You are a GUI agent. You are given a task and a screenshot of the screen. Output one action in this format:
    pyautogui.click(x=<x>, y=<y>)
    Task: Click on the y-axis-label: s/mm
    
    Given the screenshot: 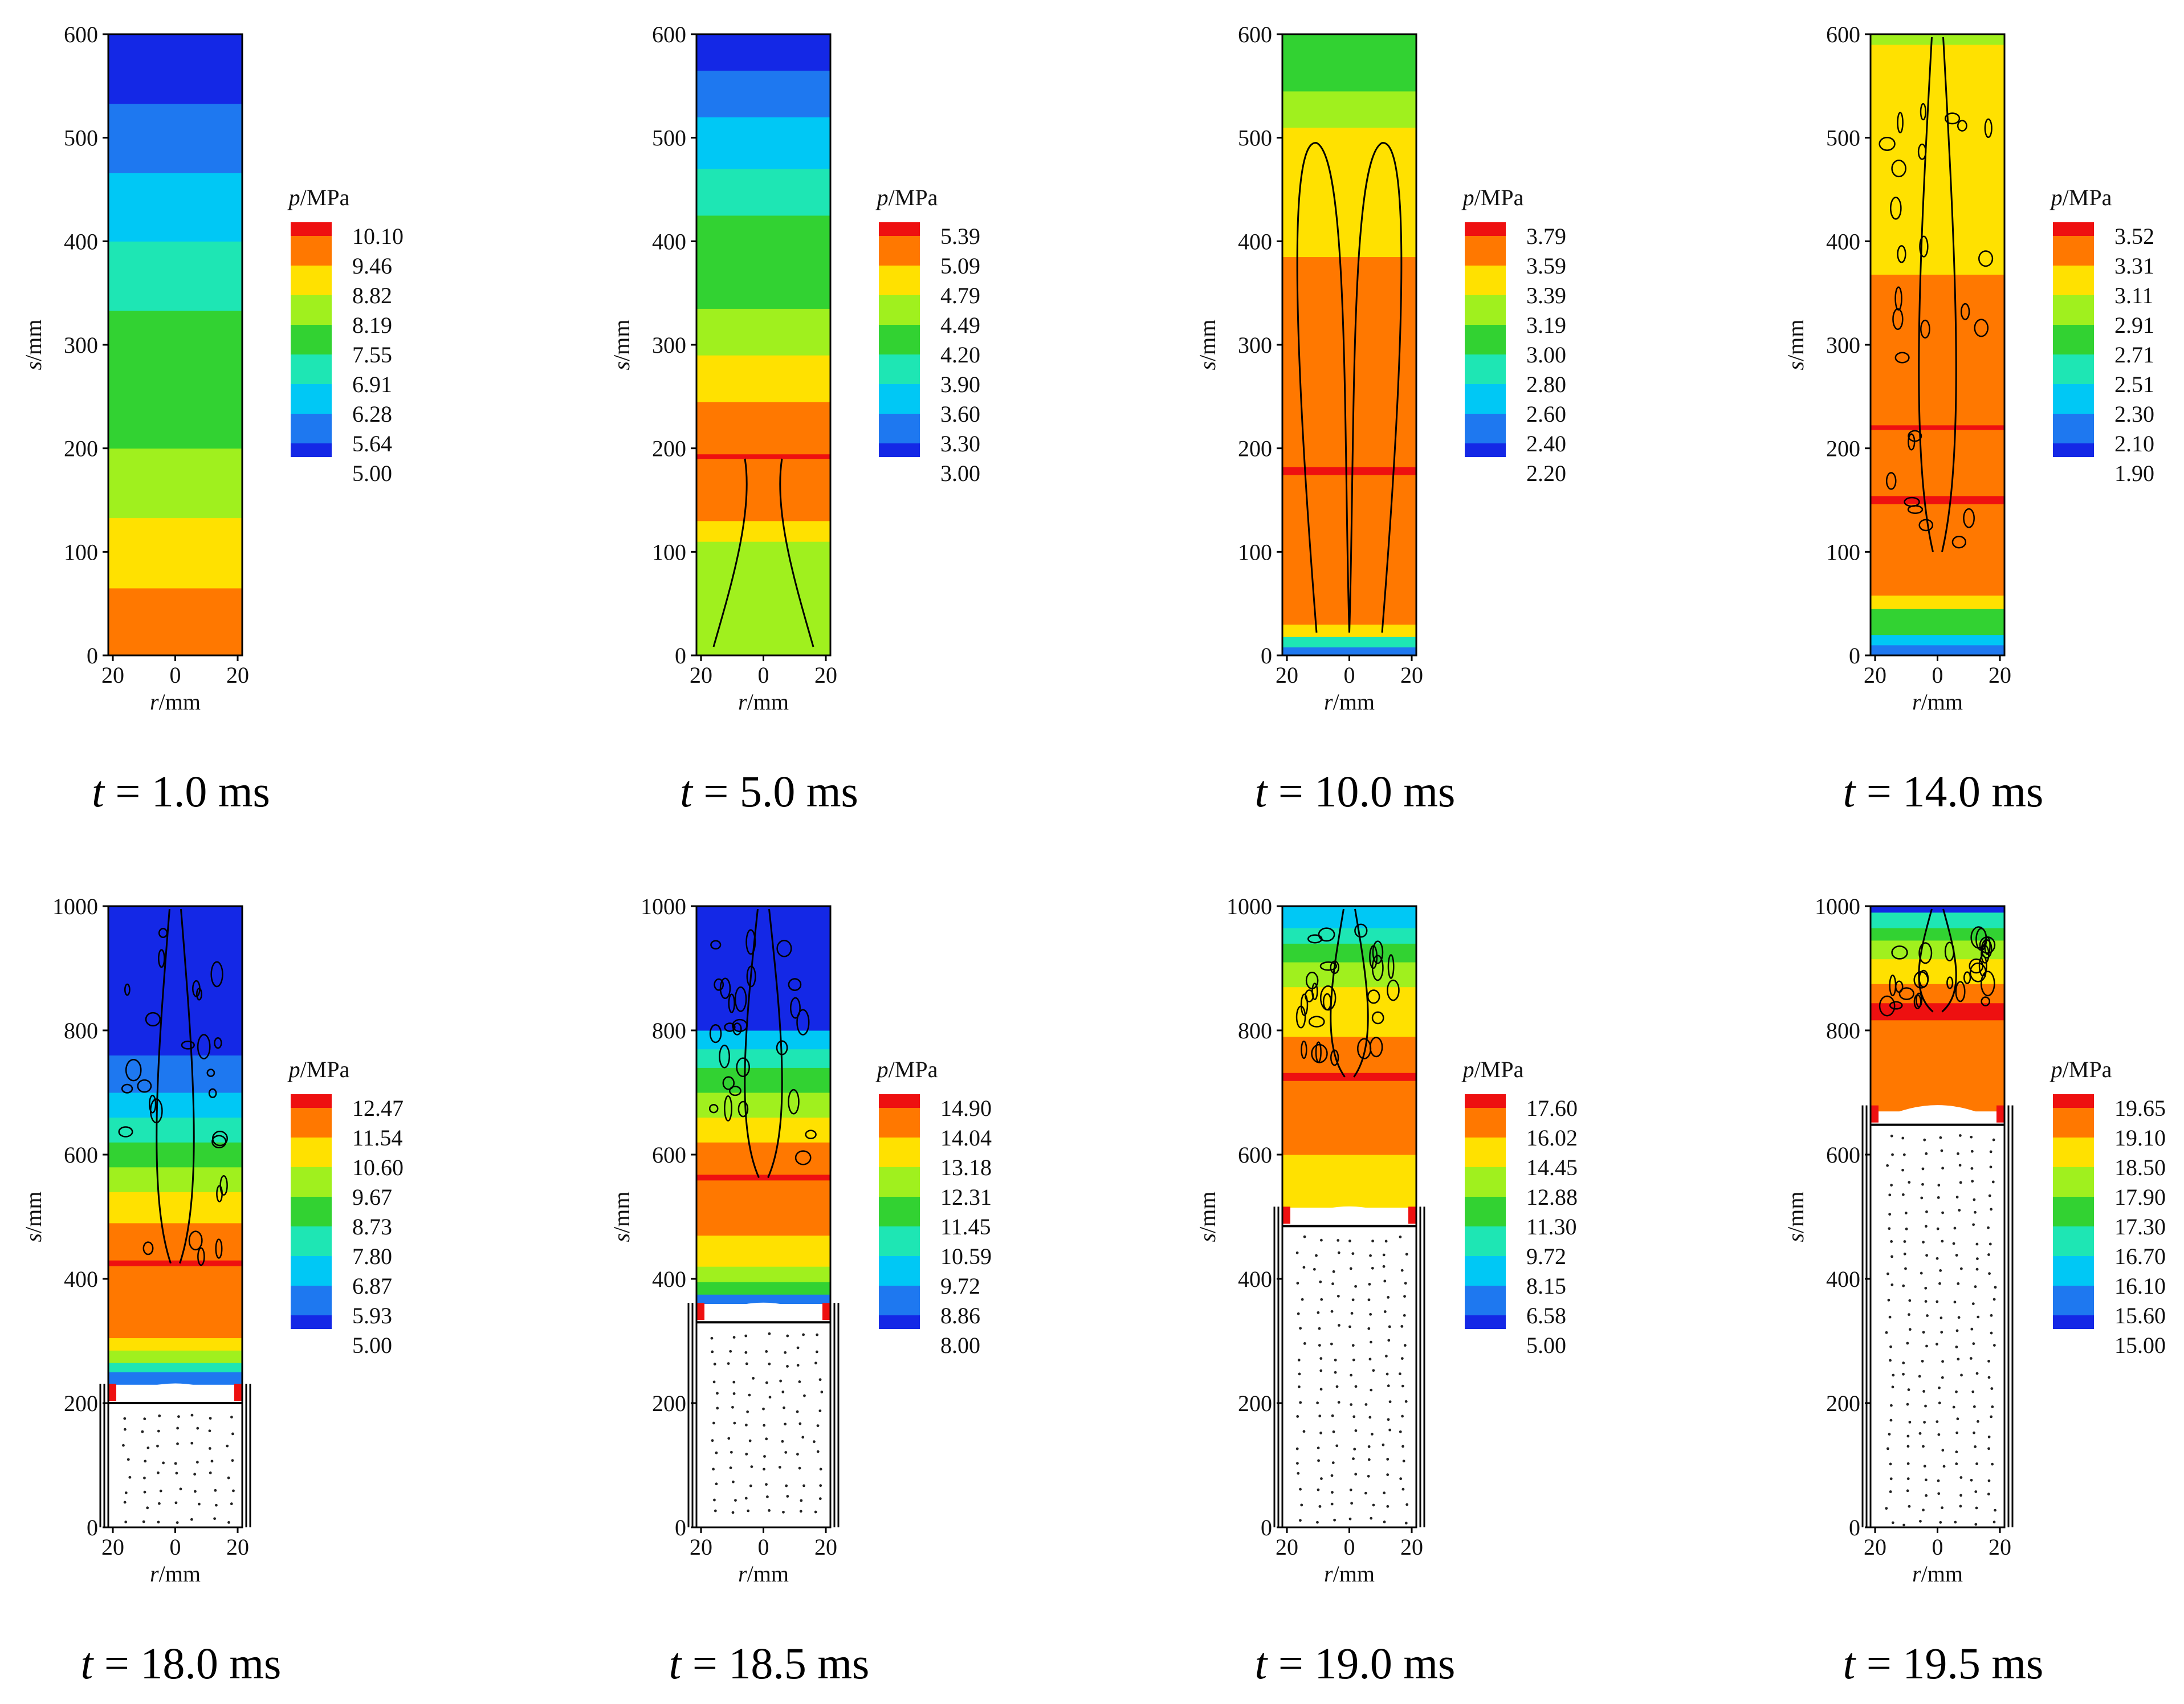 What is the action you would take?
    pyautogui.click(x=33, y=1217)
    